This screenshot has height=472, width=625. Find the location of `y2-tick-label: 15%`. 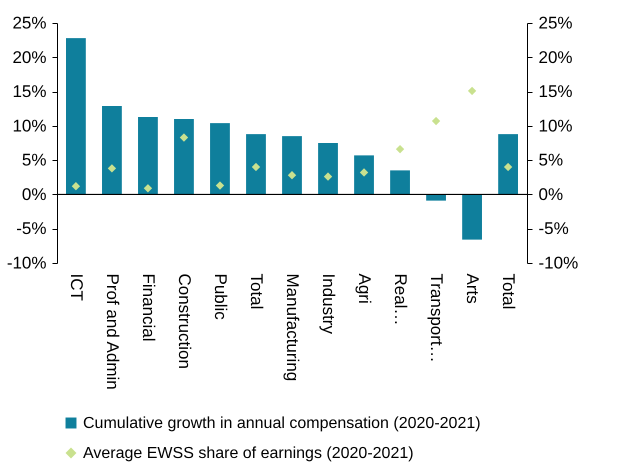

y2-tick-label: 15% is located at coordinates (555, 92).